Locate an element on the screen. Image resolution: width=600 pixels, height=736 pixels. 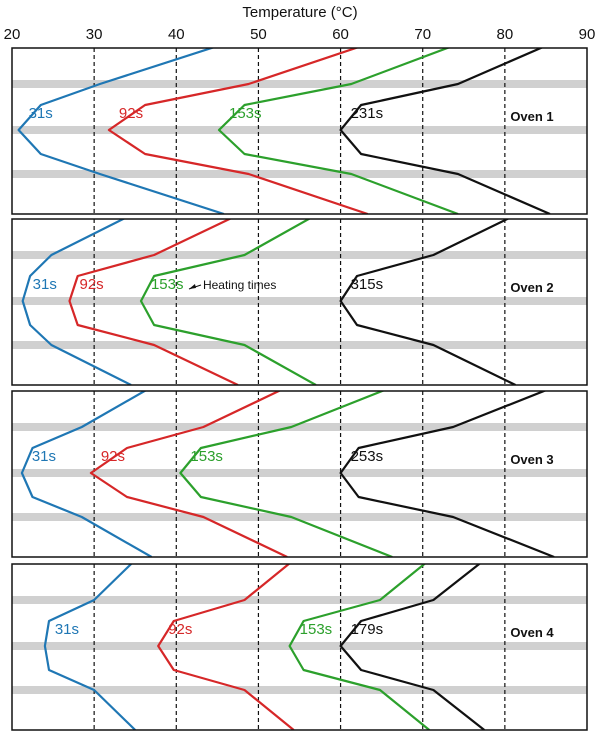
x-tick-label: 40 is located at coordinates (176, 34).